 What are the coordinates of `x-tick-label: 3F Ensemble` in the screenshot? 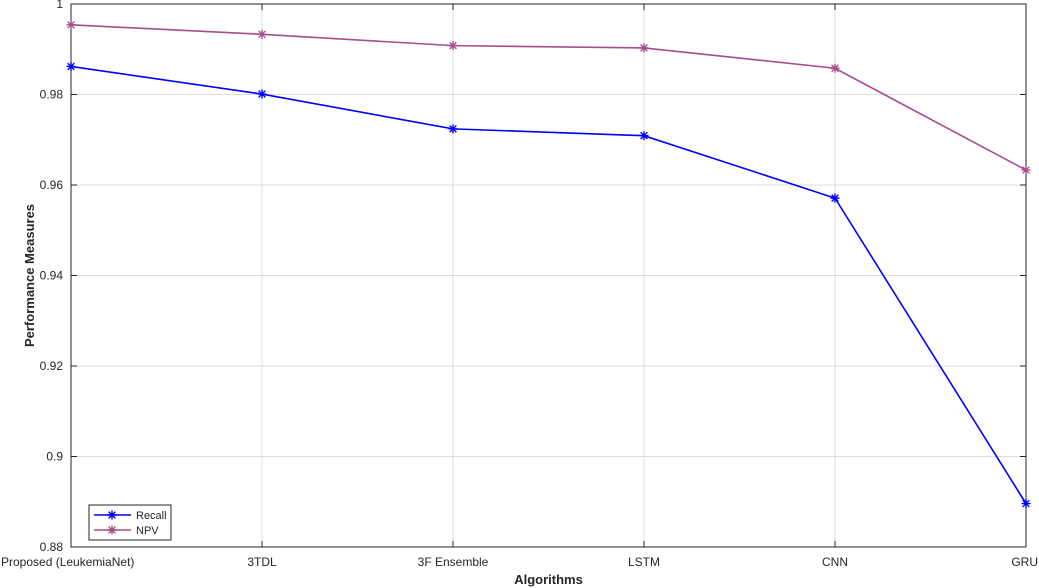 It's located at (453, 562).